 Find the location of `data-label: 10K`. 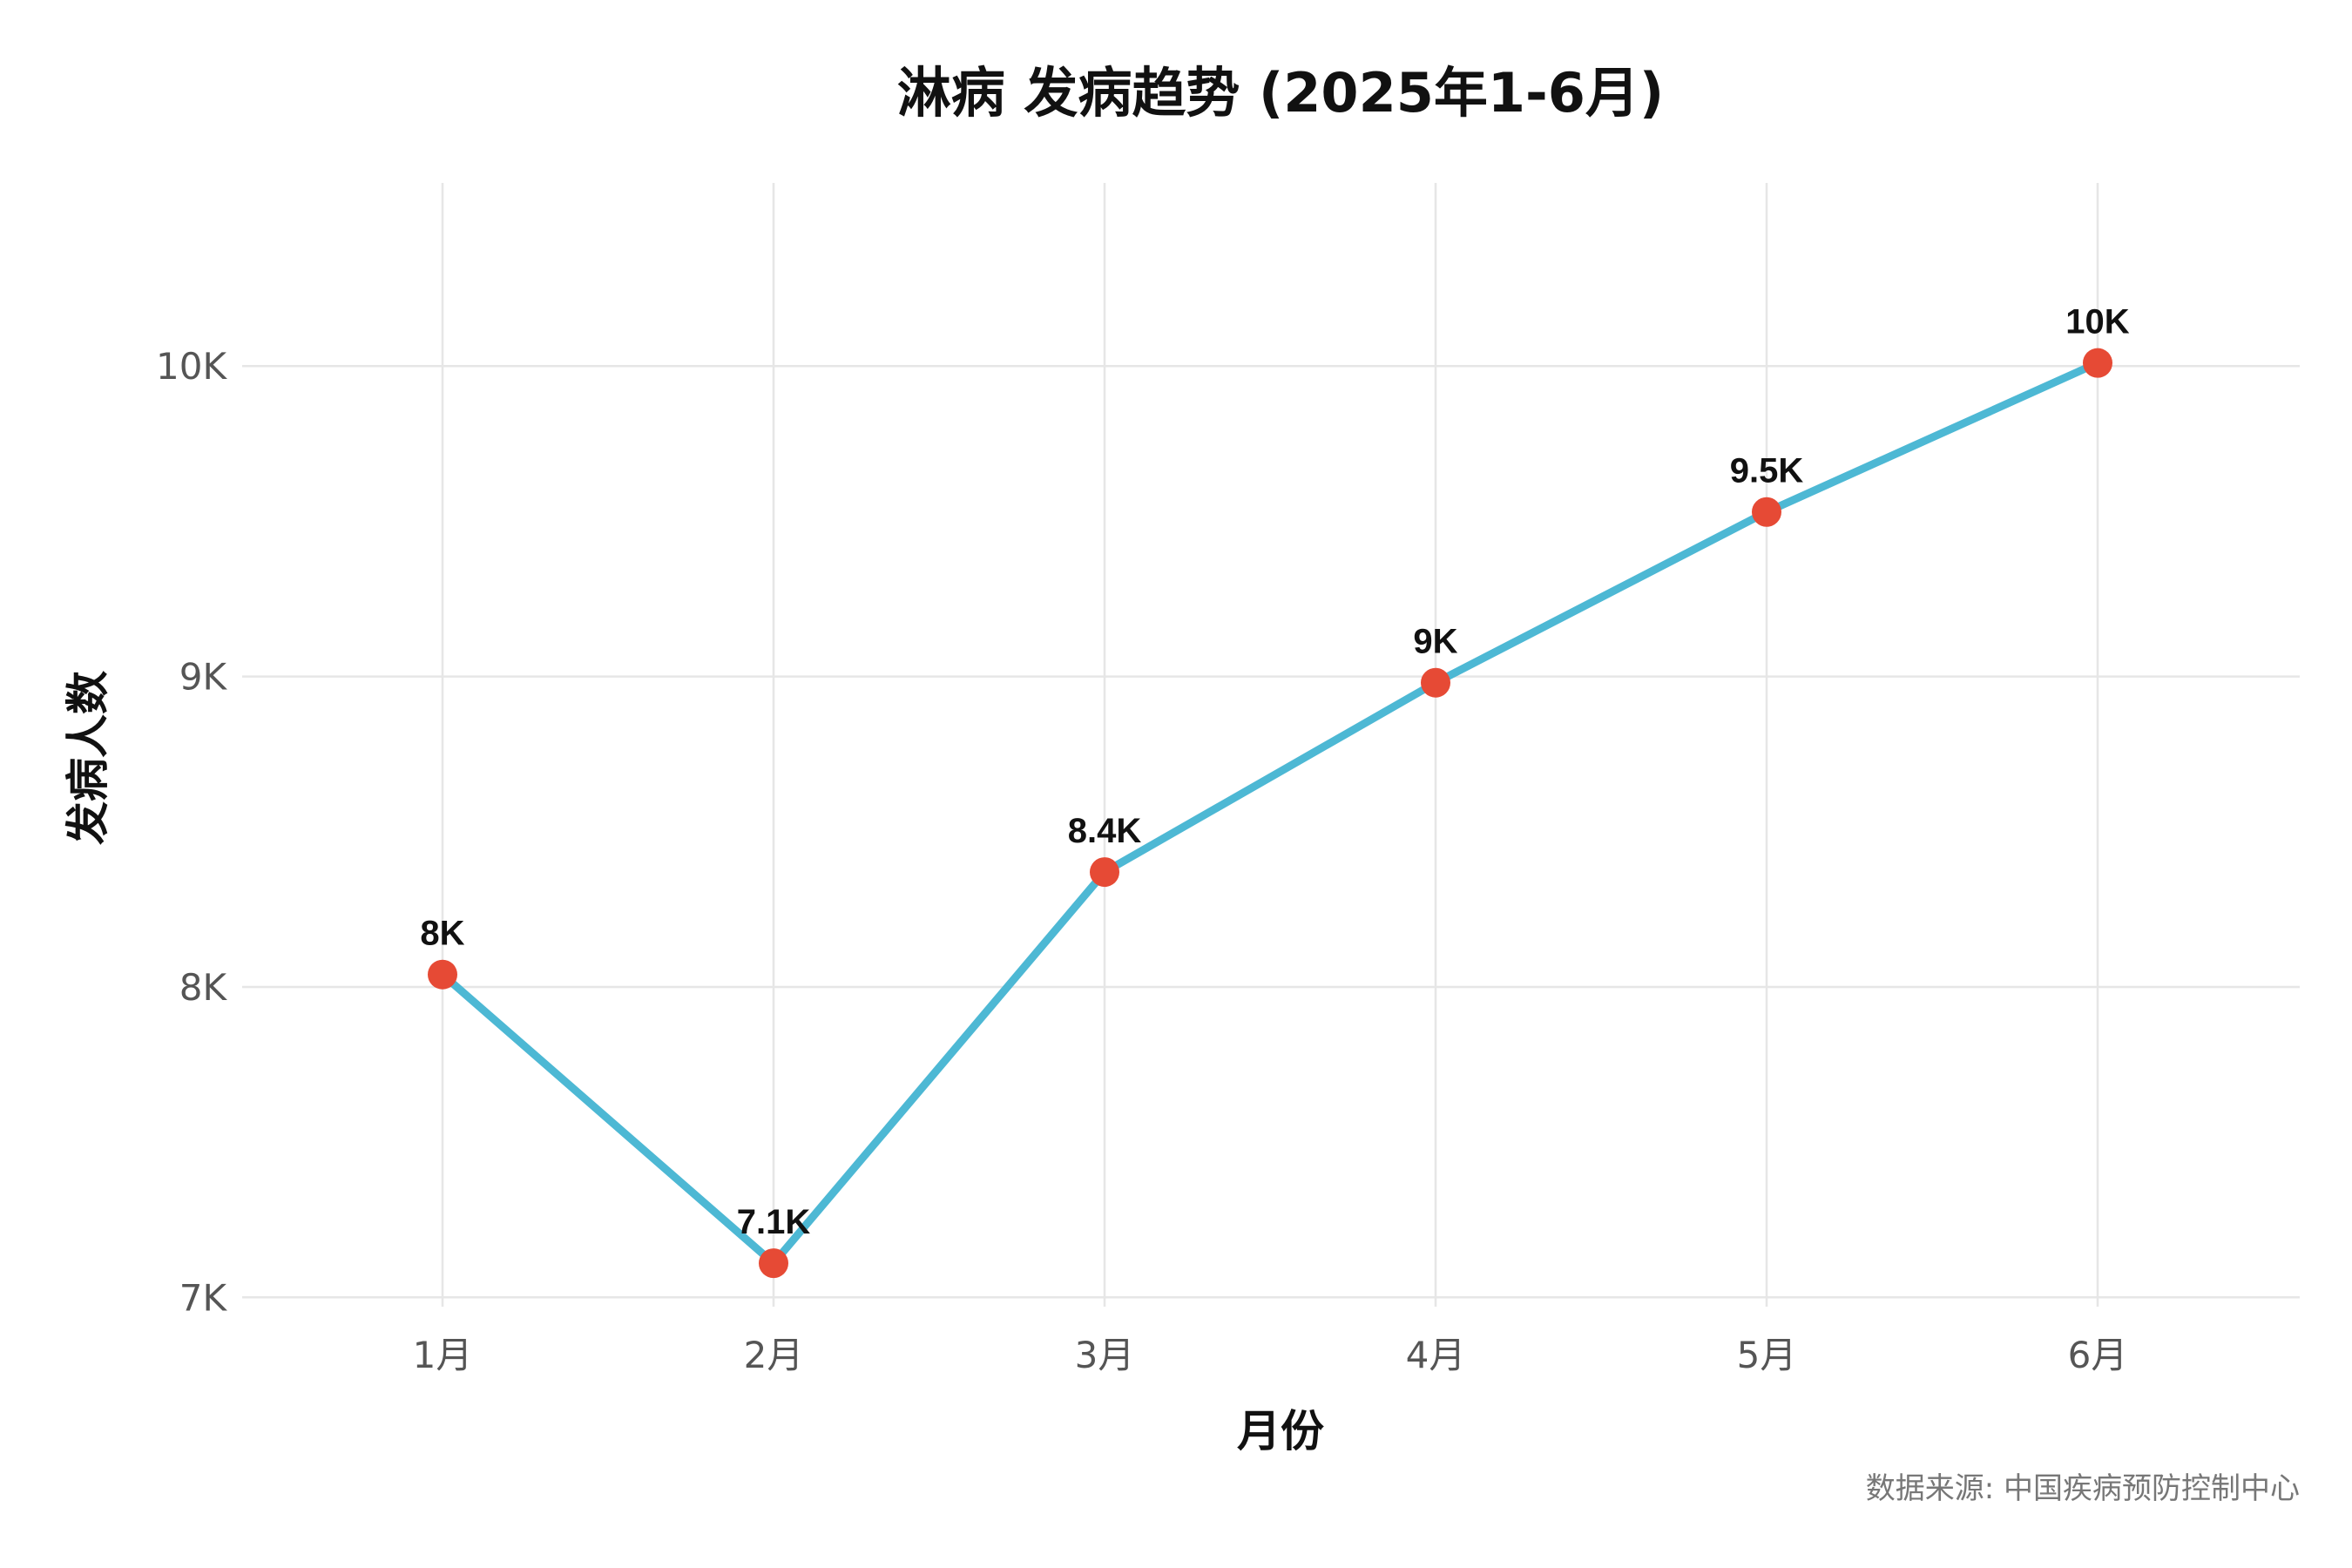

data-label: 10K is located at coordinates (2097, 322).